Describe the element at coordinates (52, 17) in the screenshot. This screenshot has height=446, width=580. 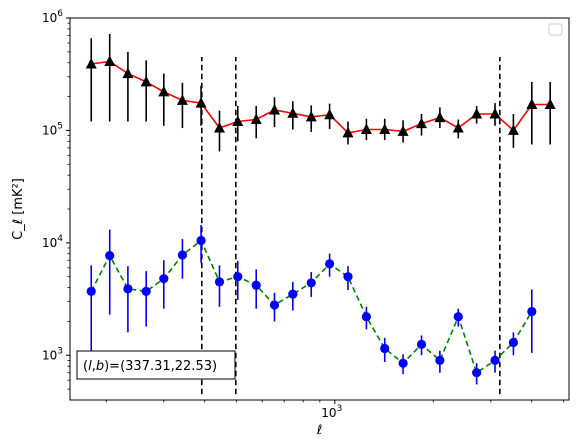
I see `y-tick-label: 10⁶` at that location.